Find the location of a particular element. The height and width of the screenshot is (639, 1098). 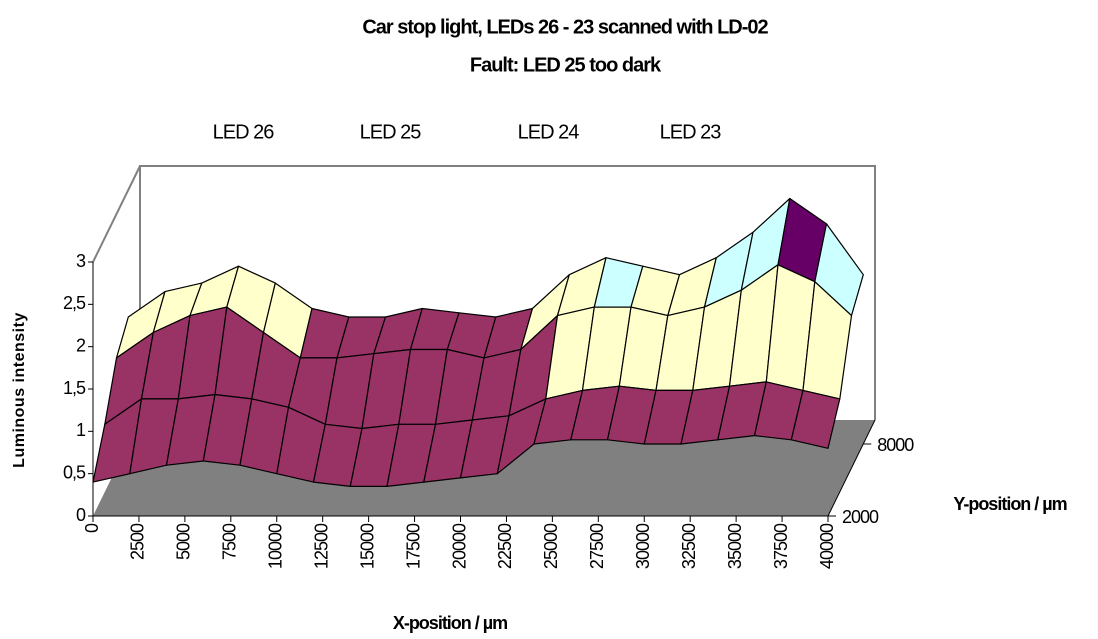

x-tick-label: 35000 is located at coordinates (735, 546).